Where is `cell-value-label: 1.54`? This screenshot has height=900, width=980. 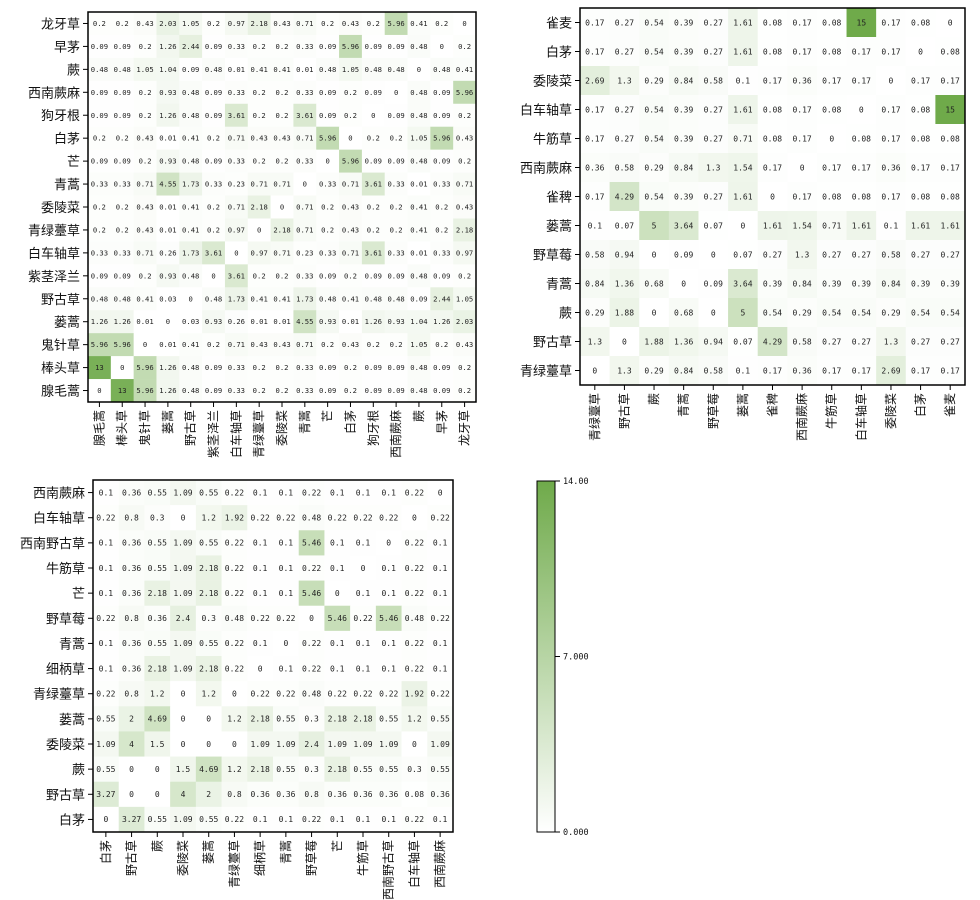 cell-value-label: 1.54 is located at coordinates (742, 167).